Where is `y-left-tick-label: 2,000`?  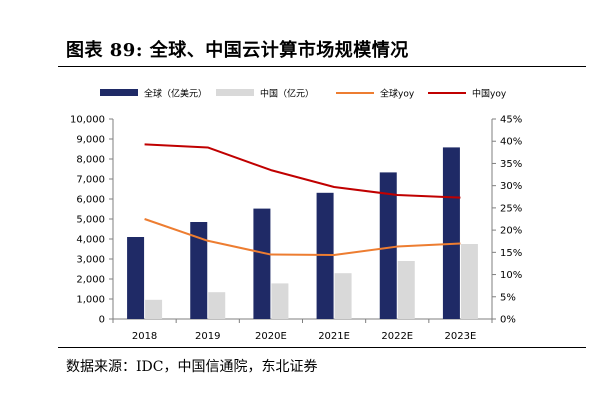 y-left-tick-label: 2,000 is located at coordinates (90, 280).